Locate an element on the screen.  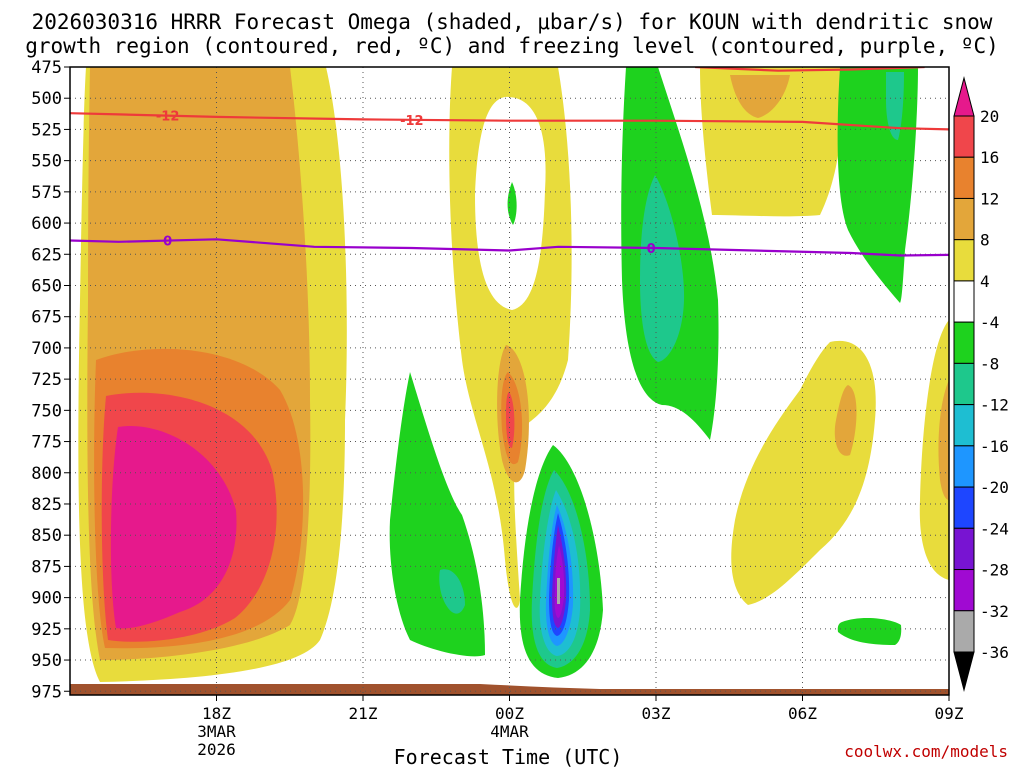
colorbar-label: -20 is located at coordinates (994, 487).